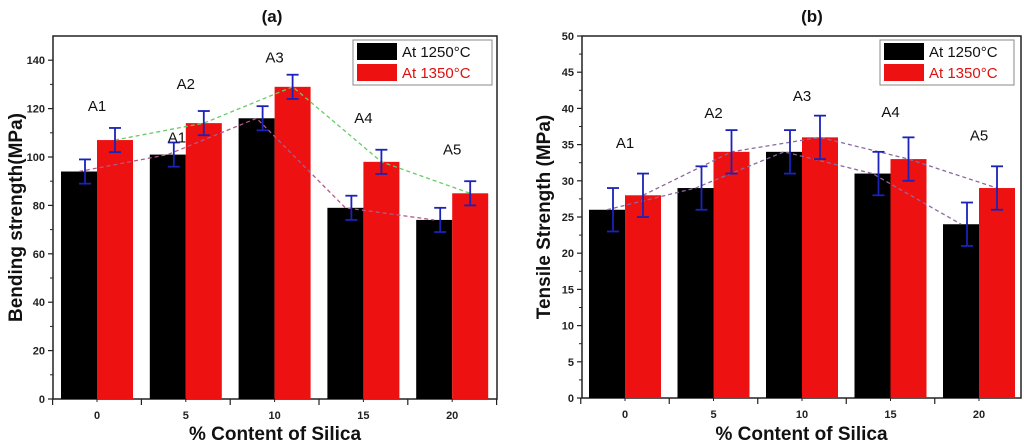 This screenshot has height=445, width=1024. What do you see at coordinates (39, 255) in the screenshot?
I see `y-tick-label: 60` at bounding box center [39, 255].